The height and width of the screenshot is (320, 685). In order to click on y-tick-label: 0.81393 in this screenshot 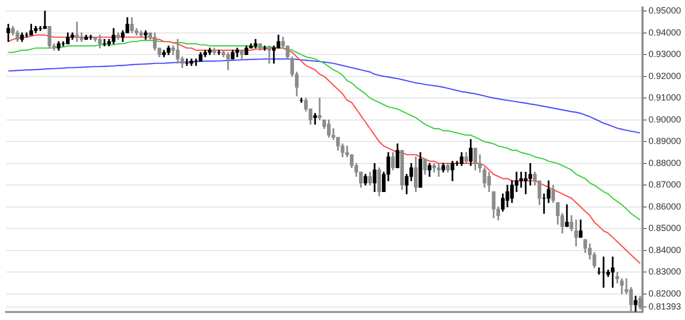, I will do `click(665, 307)`.